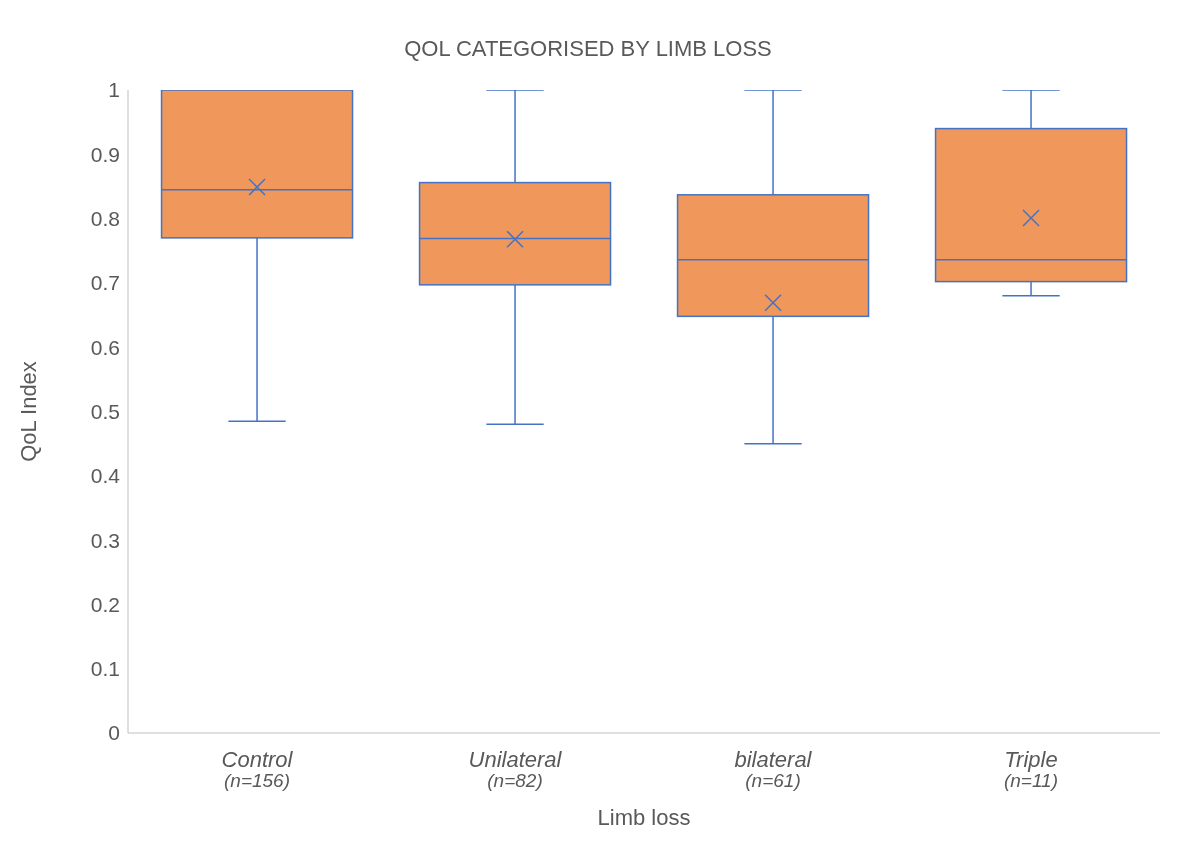  What do you see at coordinates (114, 733) in the screenshot?
I see `y-tick-label: 0` at bounding box center [114, 733].